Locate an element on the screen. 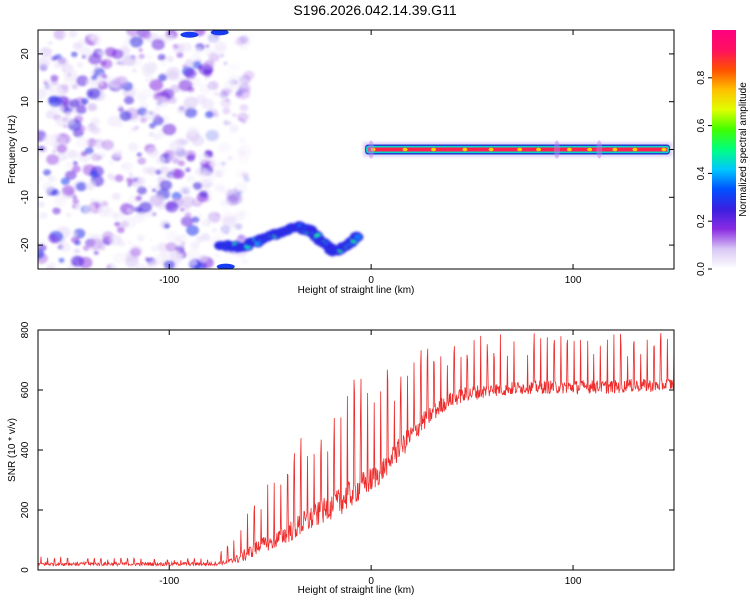 This screenshot has width=750, height=600. y-tick-label: 400 is located at coordinates (25, 449).